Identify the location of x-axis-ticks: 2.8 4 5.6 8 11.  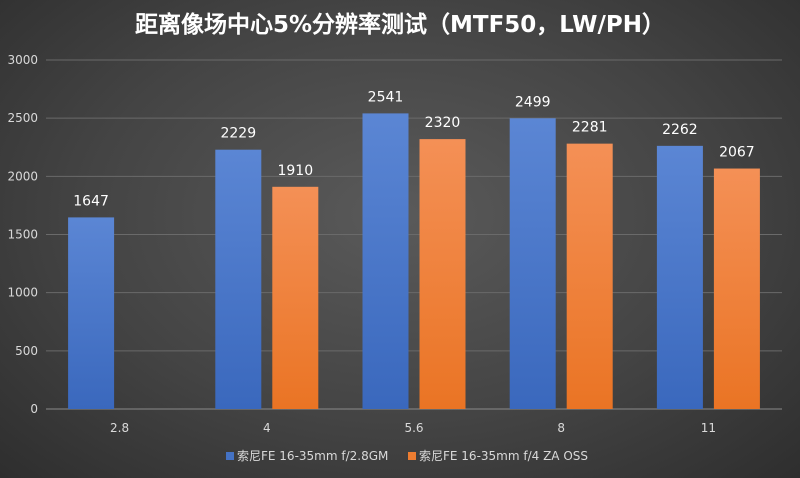
(413, 428).